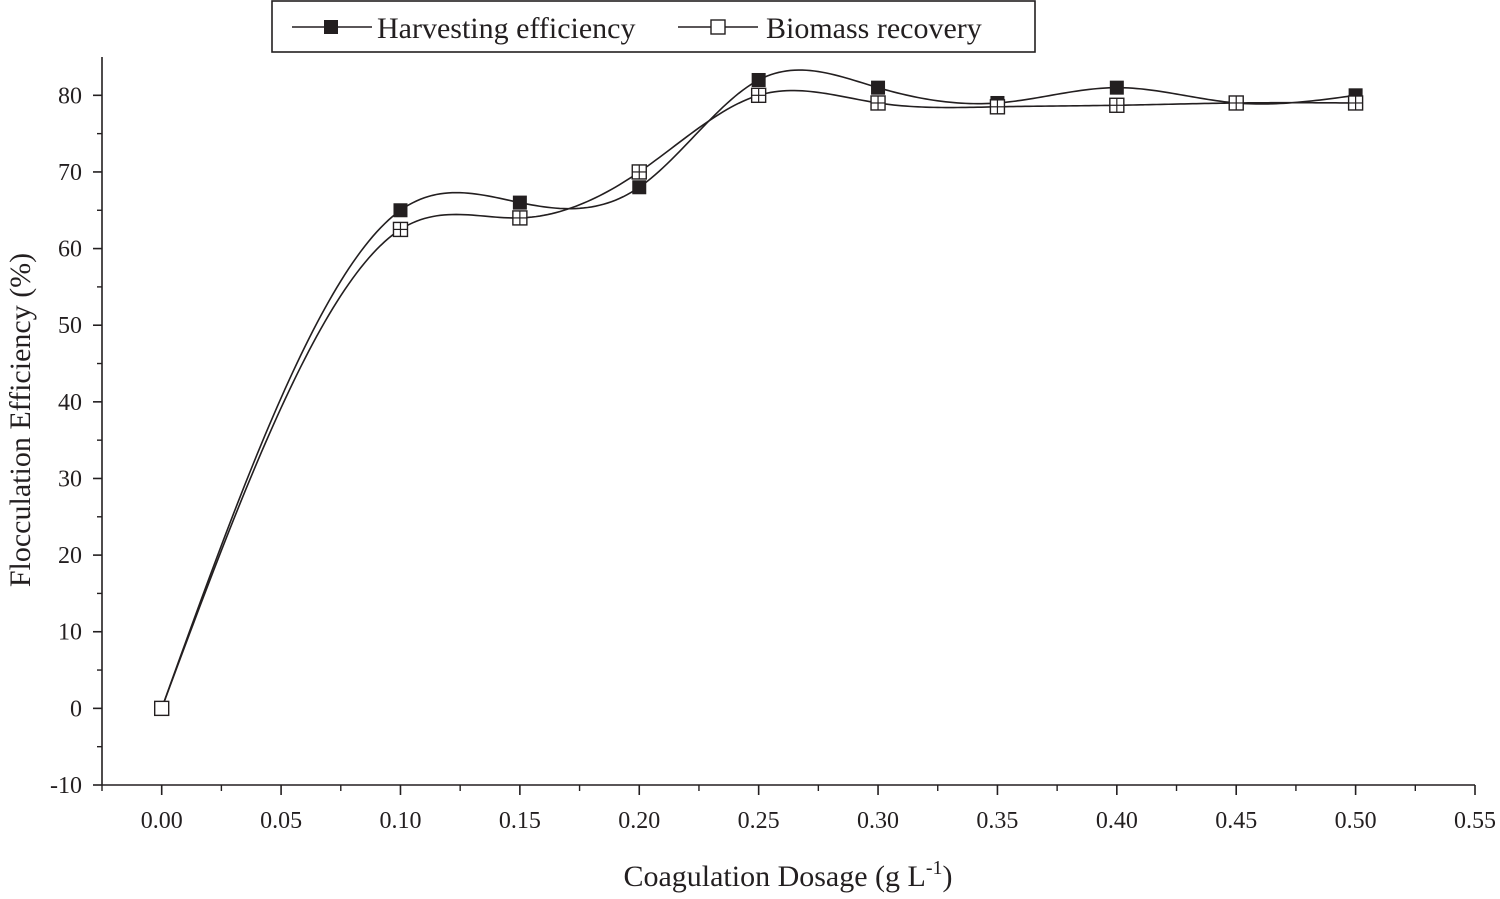 The image size is (1500, 899). What do you see at coordinates (878, 821) in the screenshot?
I see `x-tick-label: 0.30` at bounding box center [878, 821].